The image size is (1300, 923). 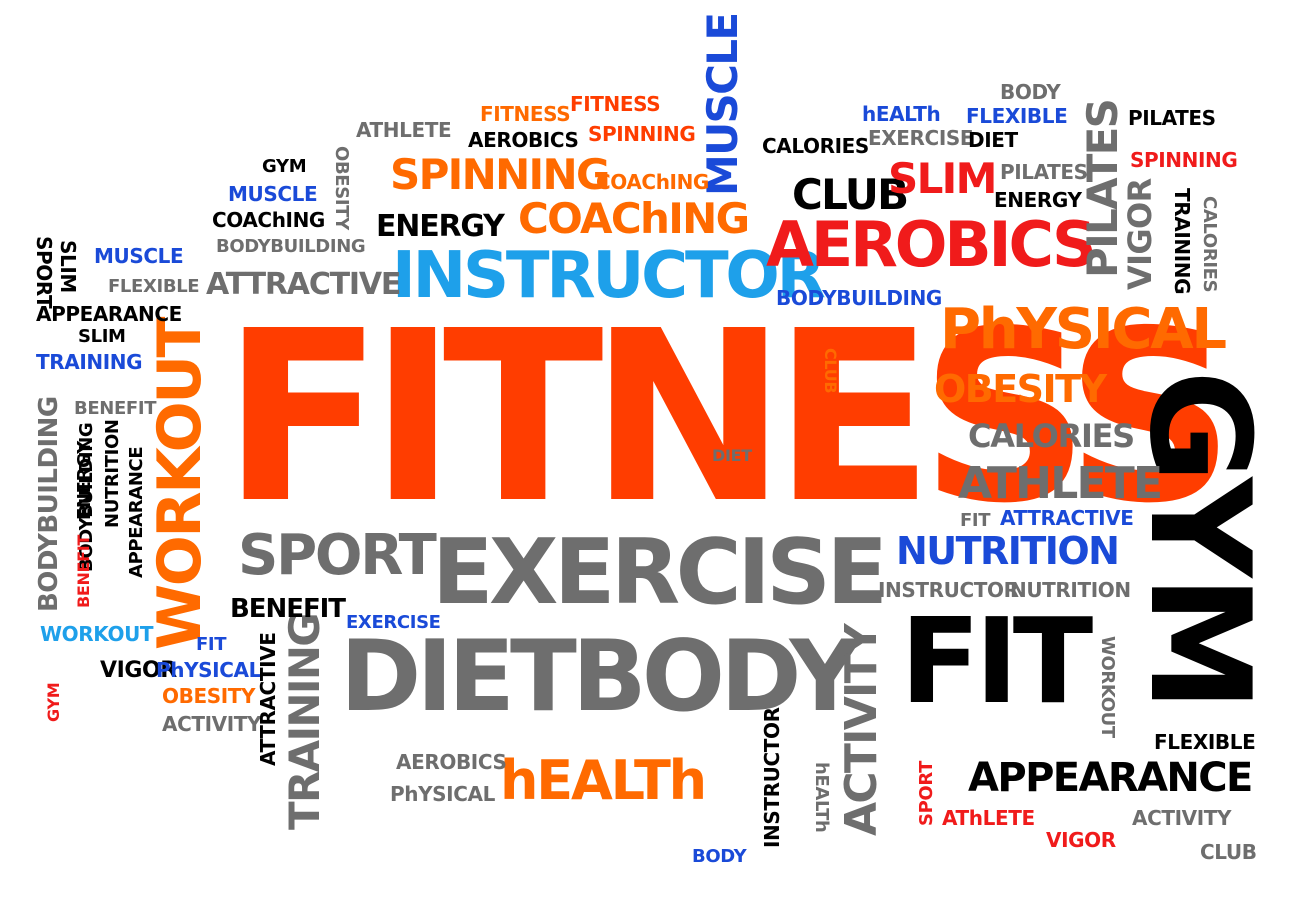 I want to click on word-physical-small-gray: PhYSICAL, so click(x=442, y=794).